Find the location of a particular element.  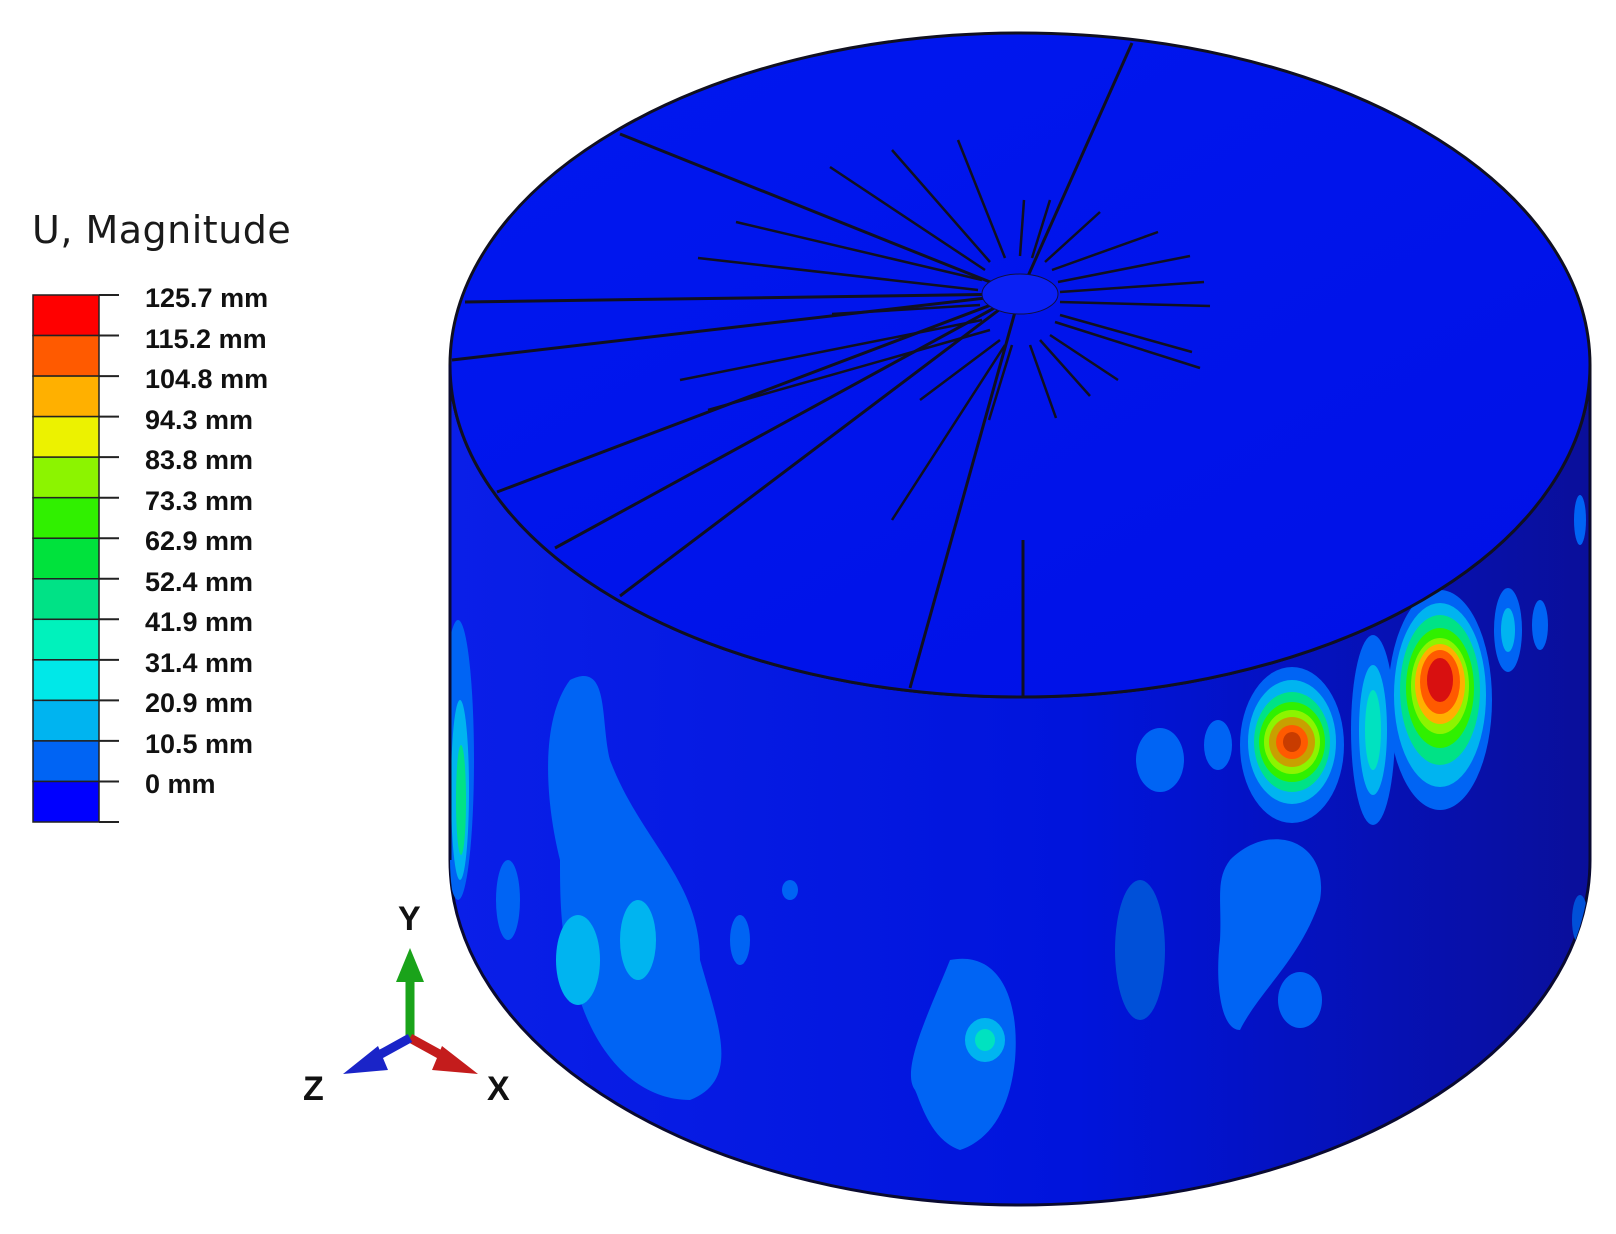

legend-level-label: 31.4 mm is located at coordinates (199, 662).